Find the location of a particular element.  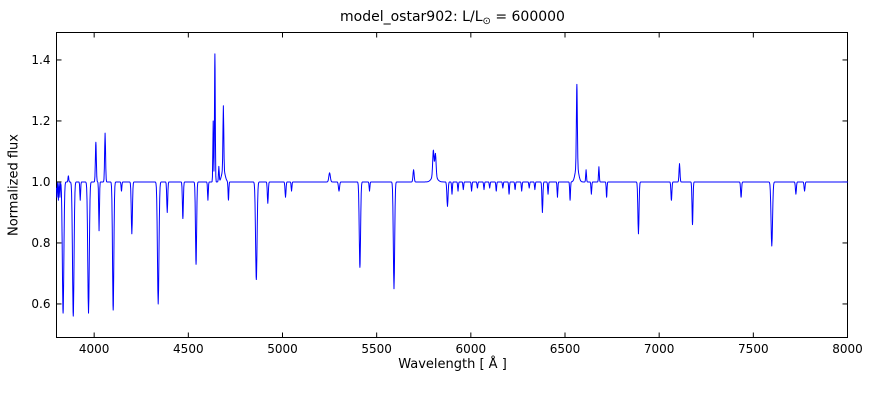

chart-title: model_ostar902: L/L⊙ = 600000 is located at coordinates (452, 18).